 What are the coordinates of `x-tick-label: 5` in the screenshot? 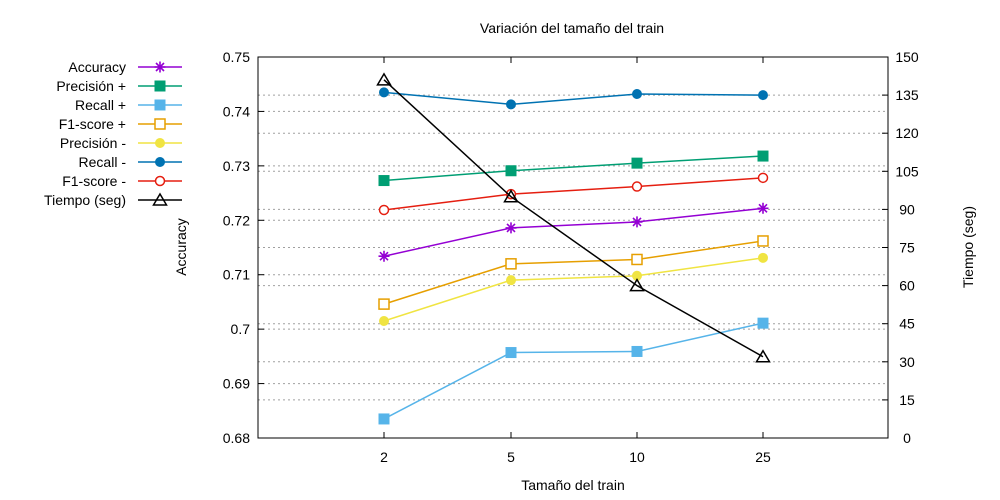 It's located at (511, 457).